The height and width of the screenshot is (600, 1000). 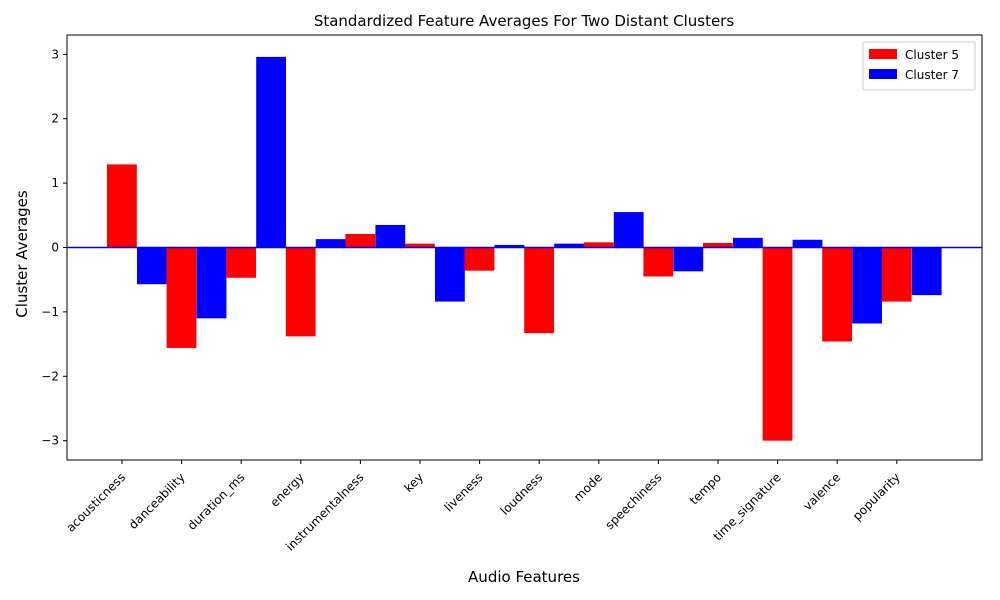 I want to click on y-tick-label: 0, so click(x=55, y=248).